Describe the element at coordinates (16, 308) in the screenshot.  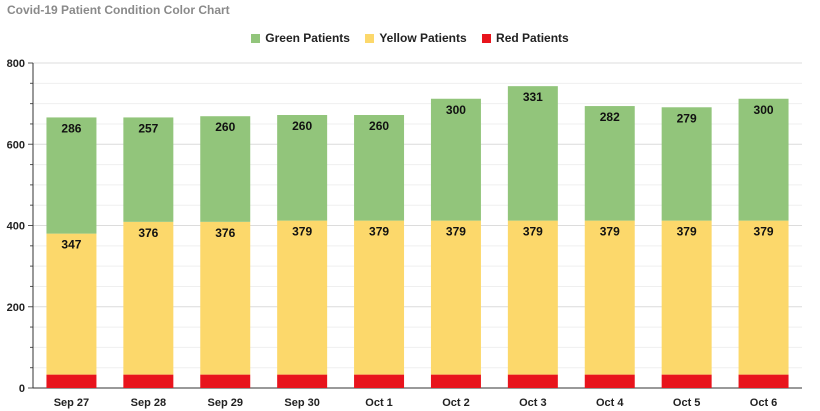
I see `y-tick-label: 200` at that location.